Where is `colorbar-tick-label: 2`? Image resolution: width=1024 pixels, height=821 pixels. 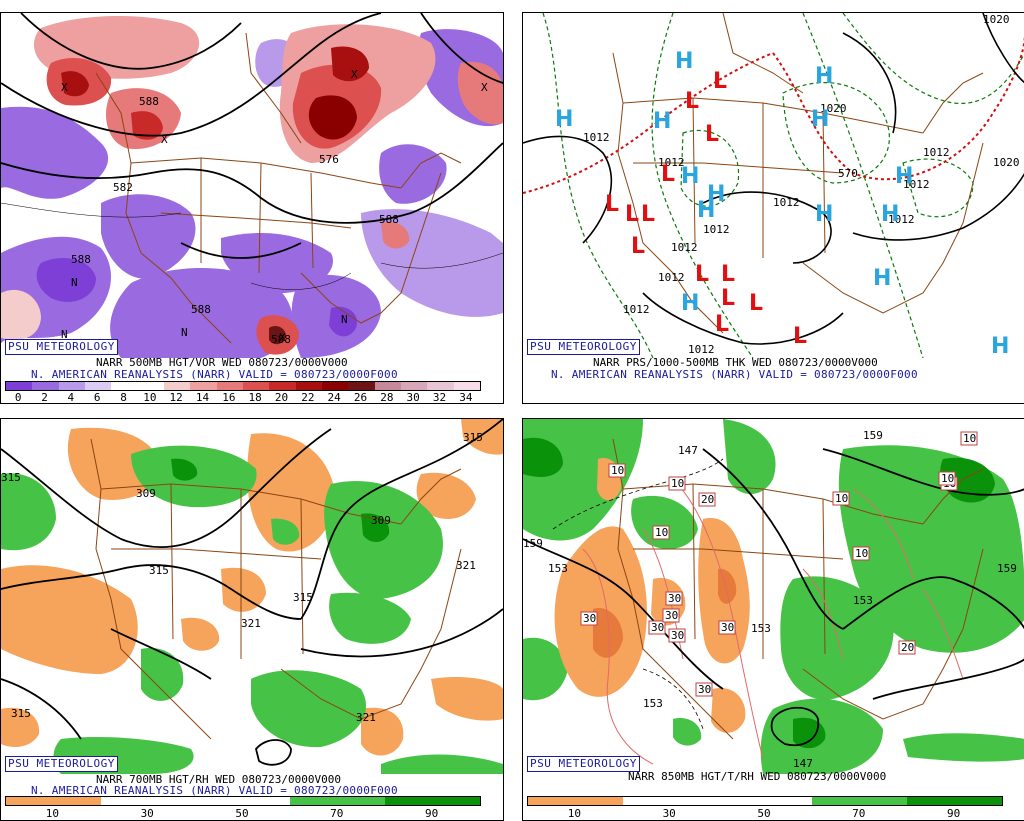
colorbar-tick-label: 2 is located at coordinates (44, 397).